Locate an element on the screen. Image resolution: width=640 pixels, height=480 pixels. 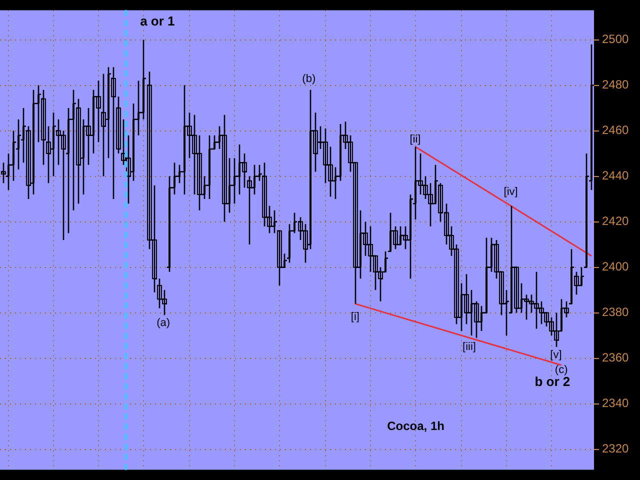
annotation: (c) is located at coordinates (561, 370).